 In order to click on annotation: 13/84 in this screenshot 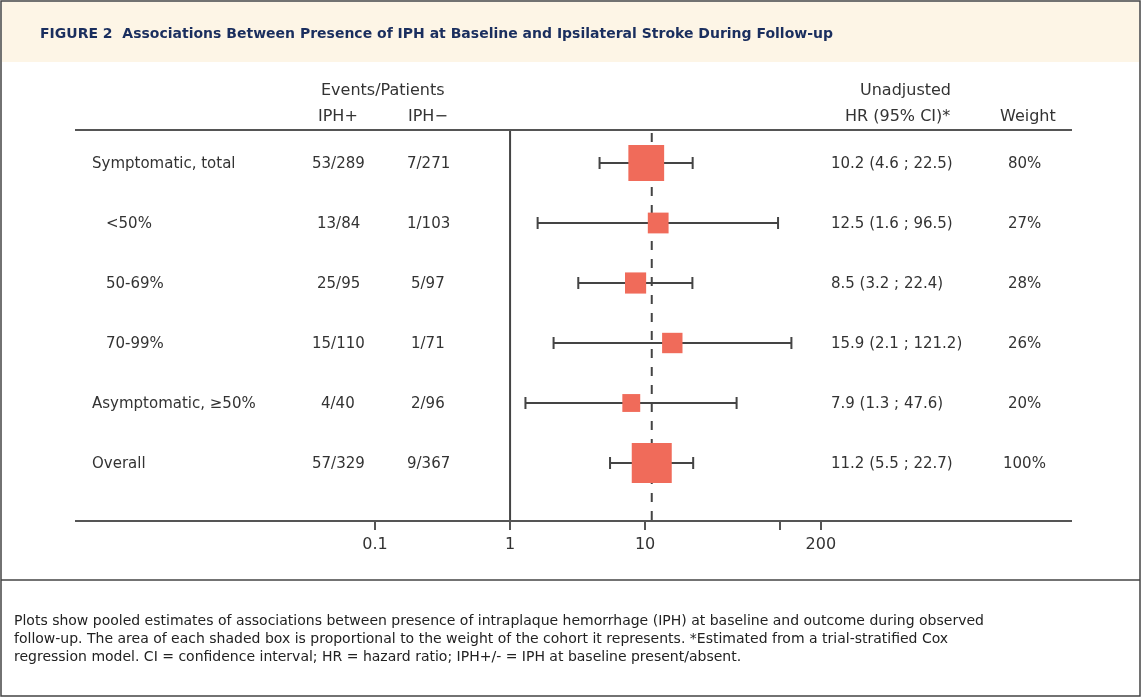, I will do `click(339, 223)`.